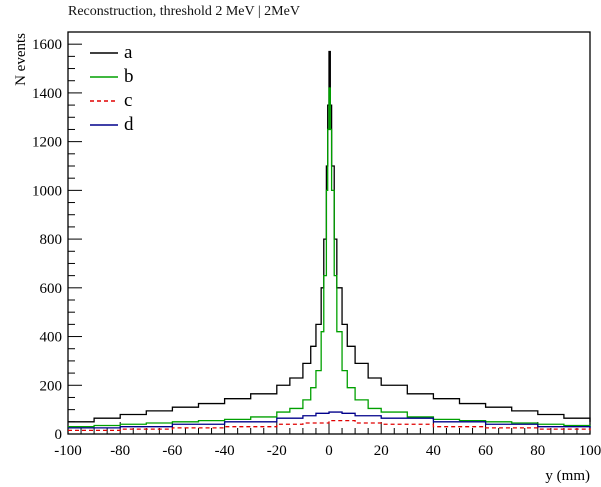 The height and width of the screenshot is (487, 601). Describe the element at coordinates (21, 59) in the screenshot. I see `y-axis-label: N events` at that location.